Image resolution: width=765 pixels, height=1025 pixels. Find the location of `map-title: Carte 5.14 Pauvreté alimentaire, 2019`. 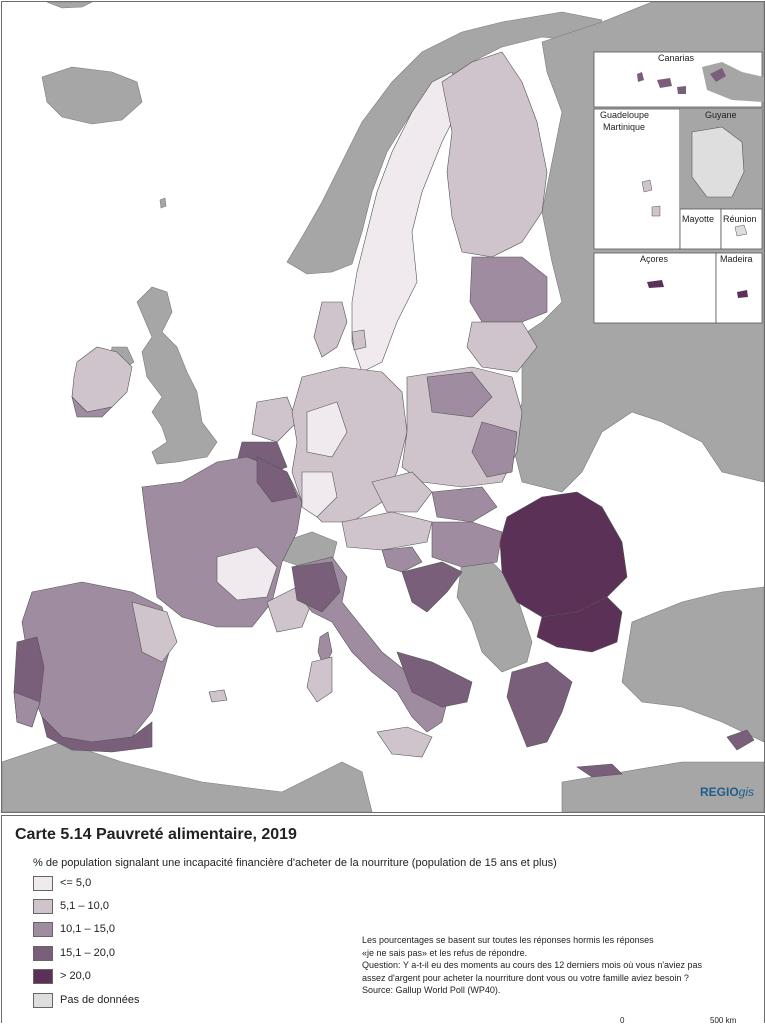

map-title: Carte 5.14 Pauvreté alimentaire, 2019 is located at coordinates (156, 834).